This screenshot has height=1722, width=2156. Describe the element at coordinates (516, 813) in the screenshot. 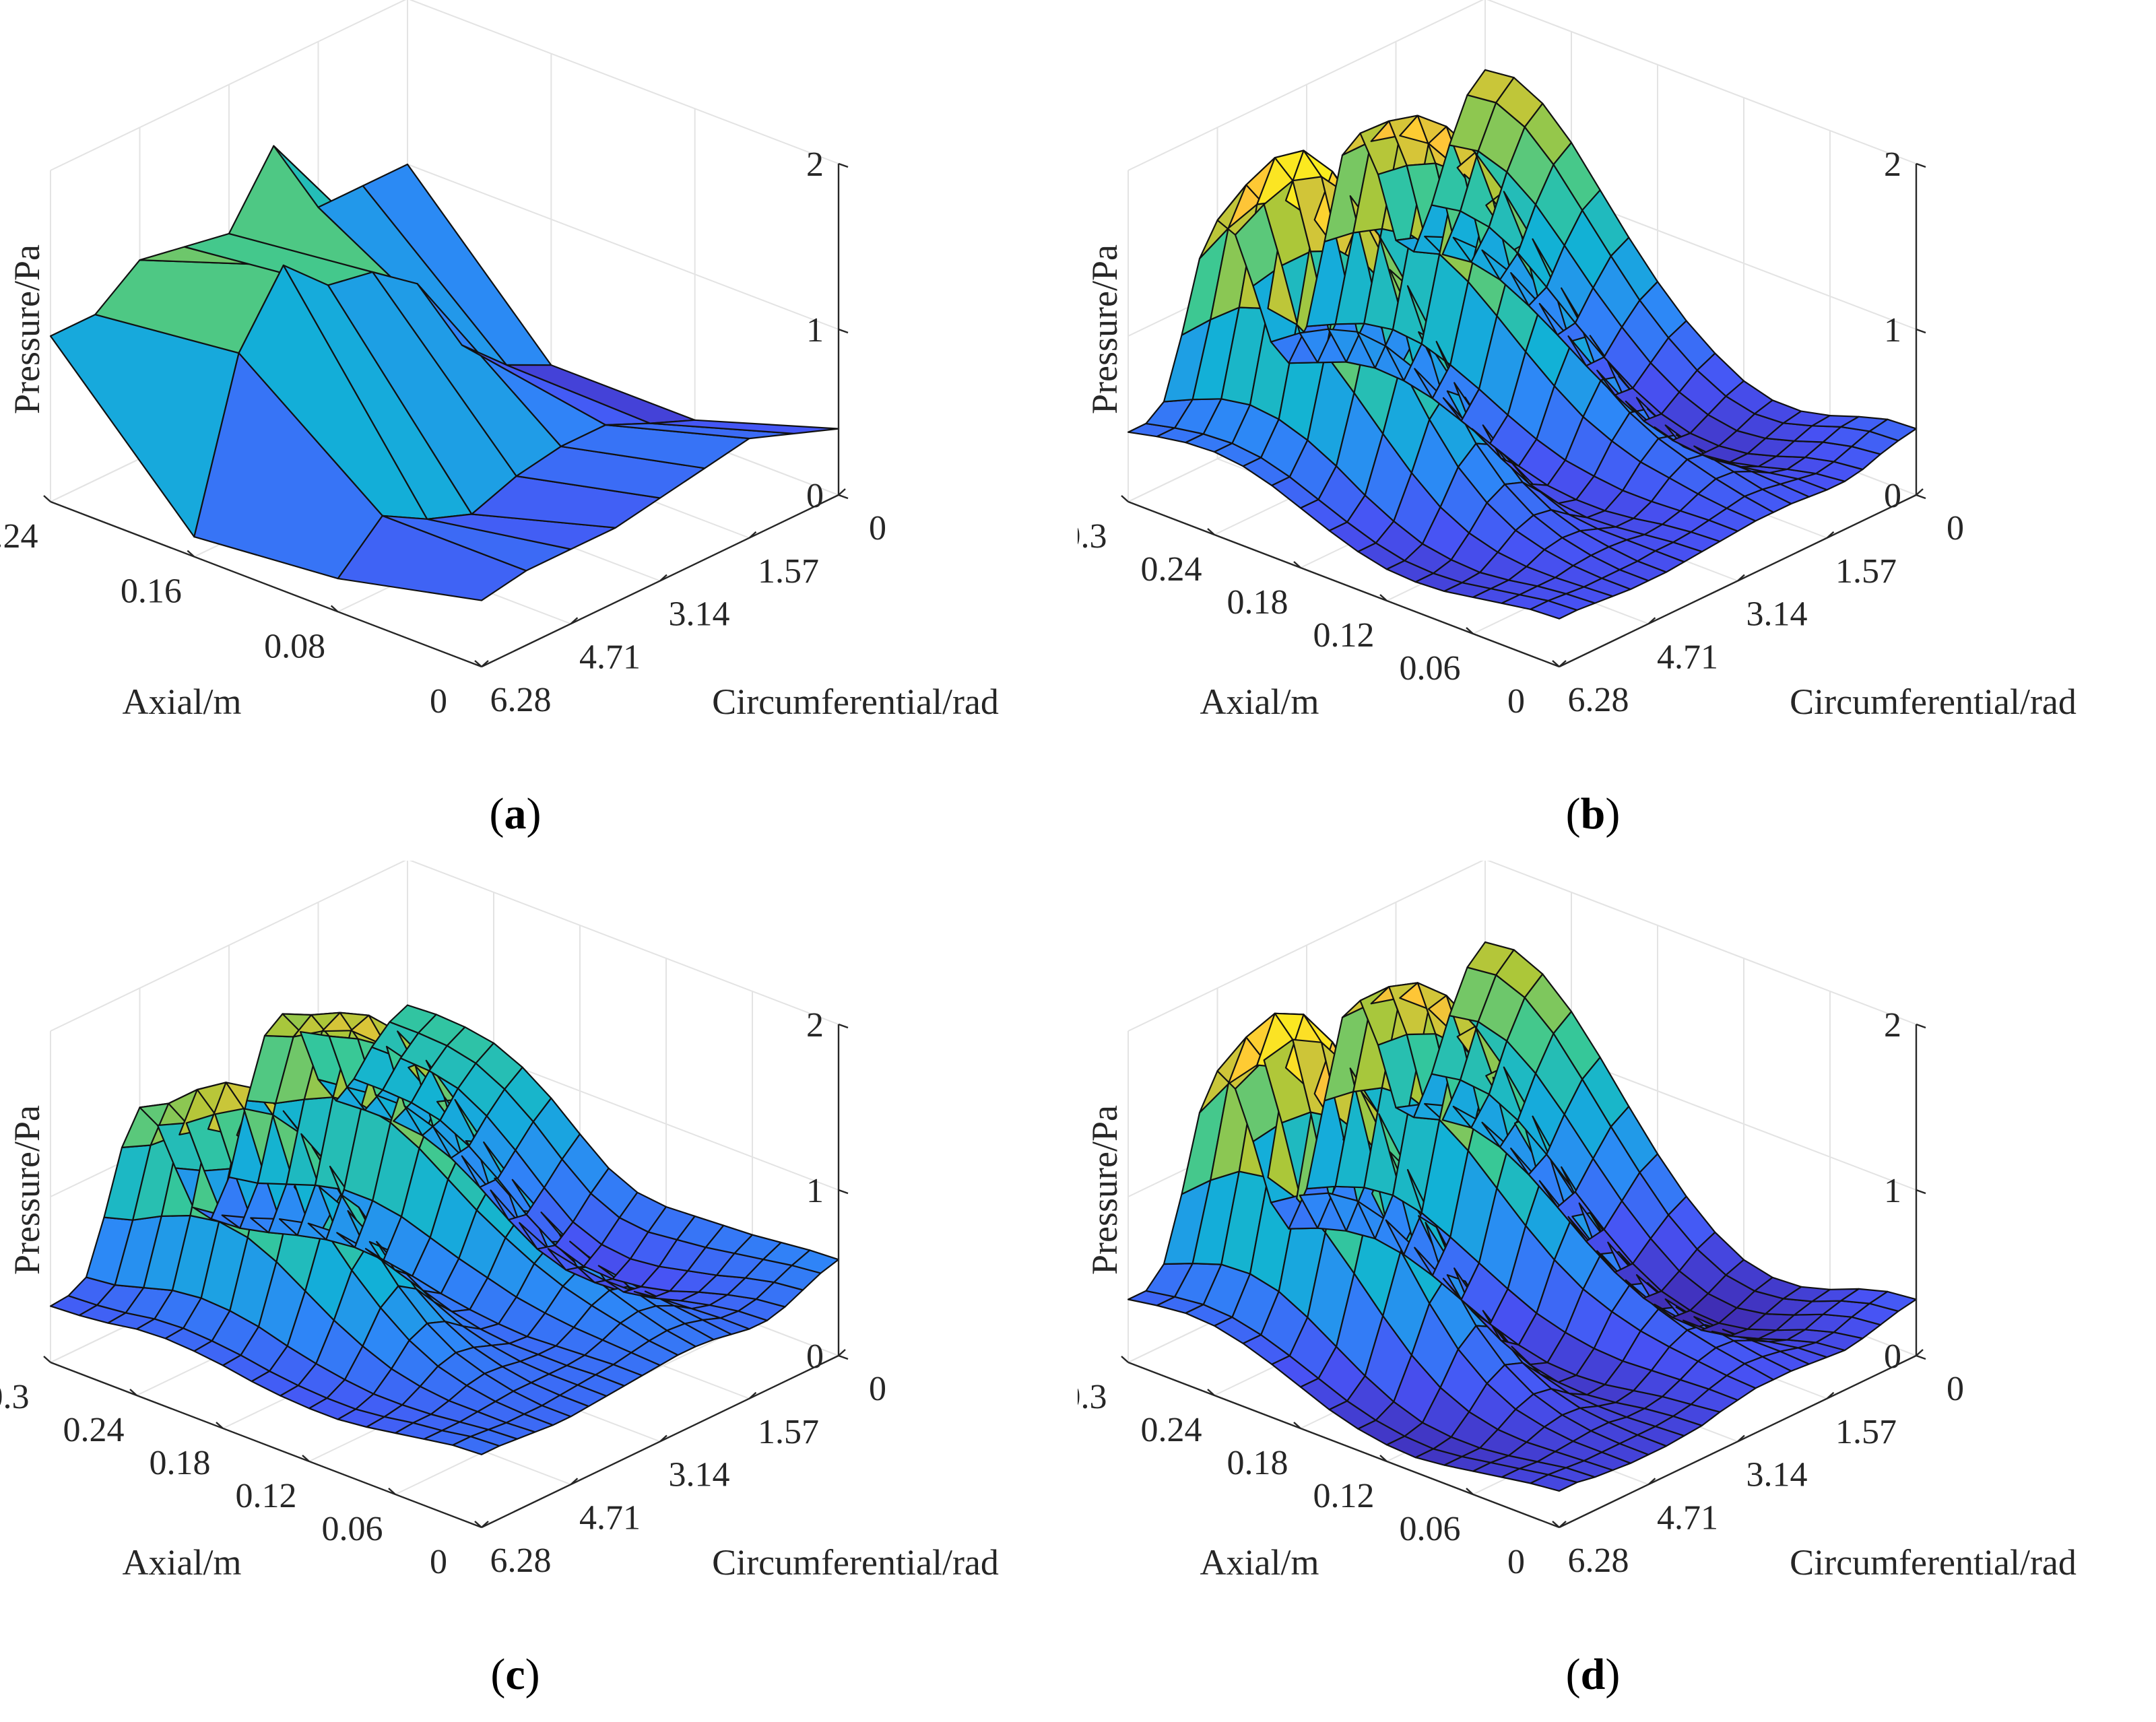

I see `panel-caption: (a)` at that location.